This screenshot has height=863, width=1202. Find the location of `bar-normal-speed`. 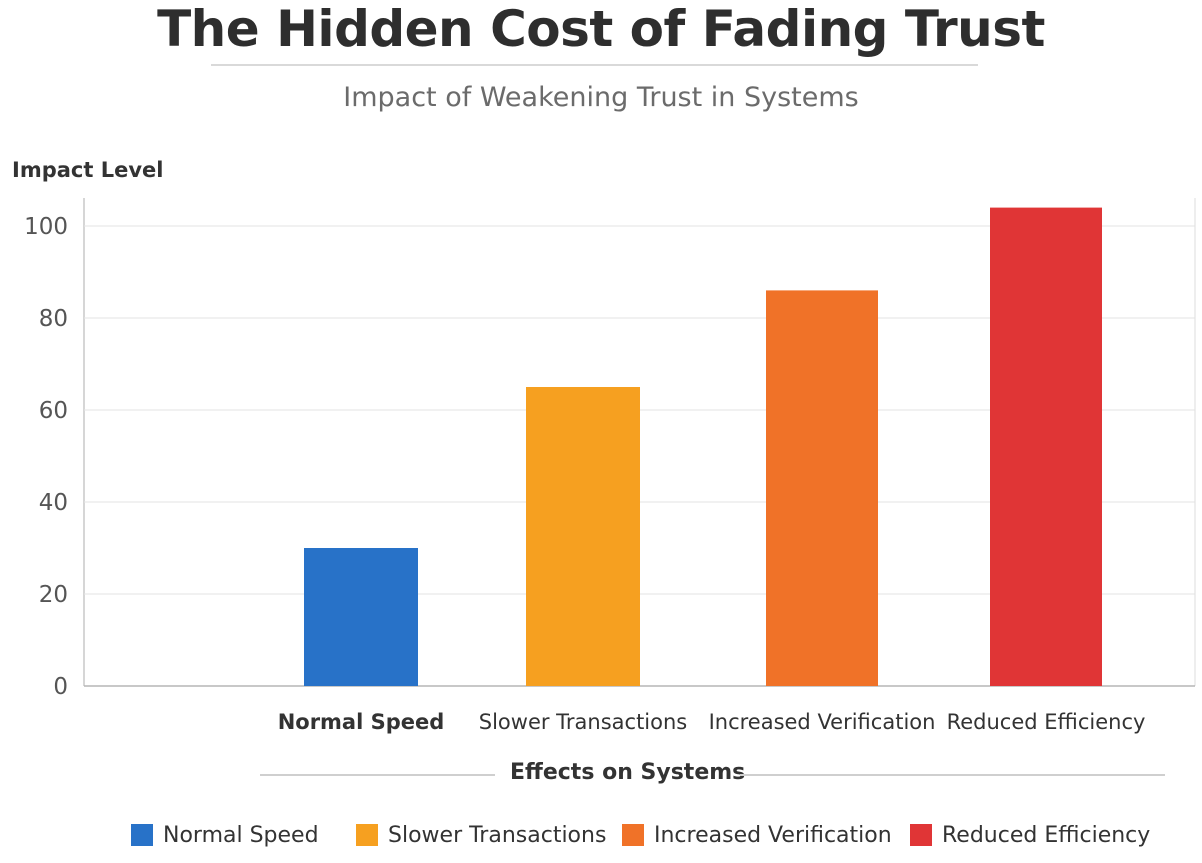

bar-normal-speed is located at coordinates (361, 617).